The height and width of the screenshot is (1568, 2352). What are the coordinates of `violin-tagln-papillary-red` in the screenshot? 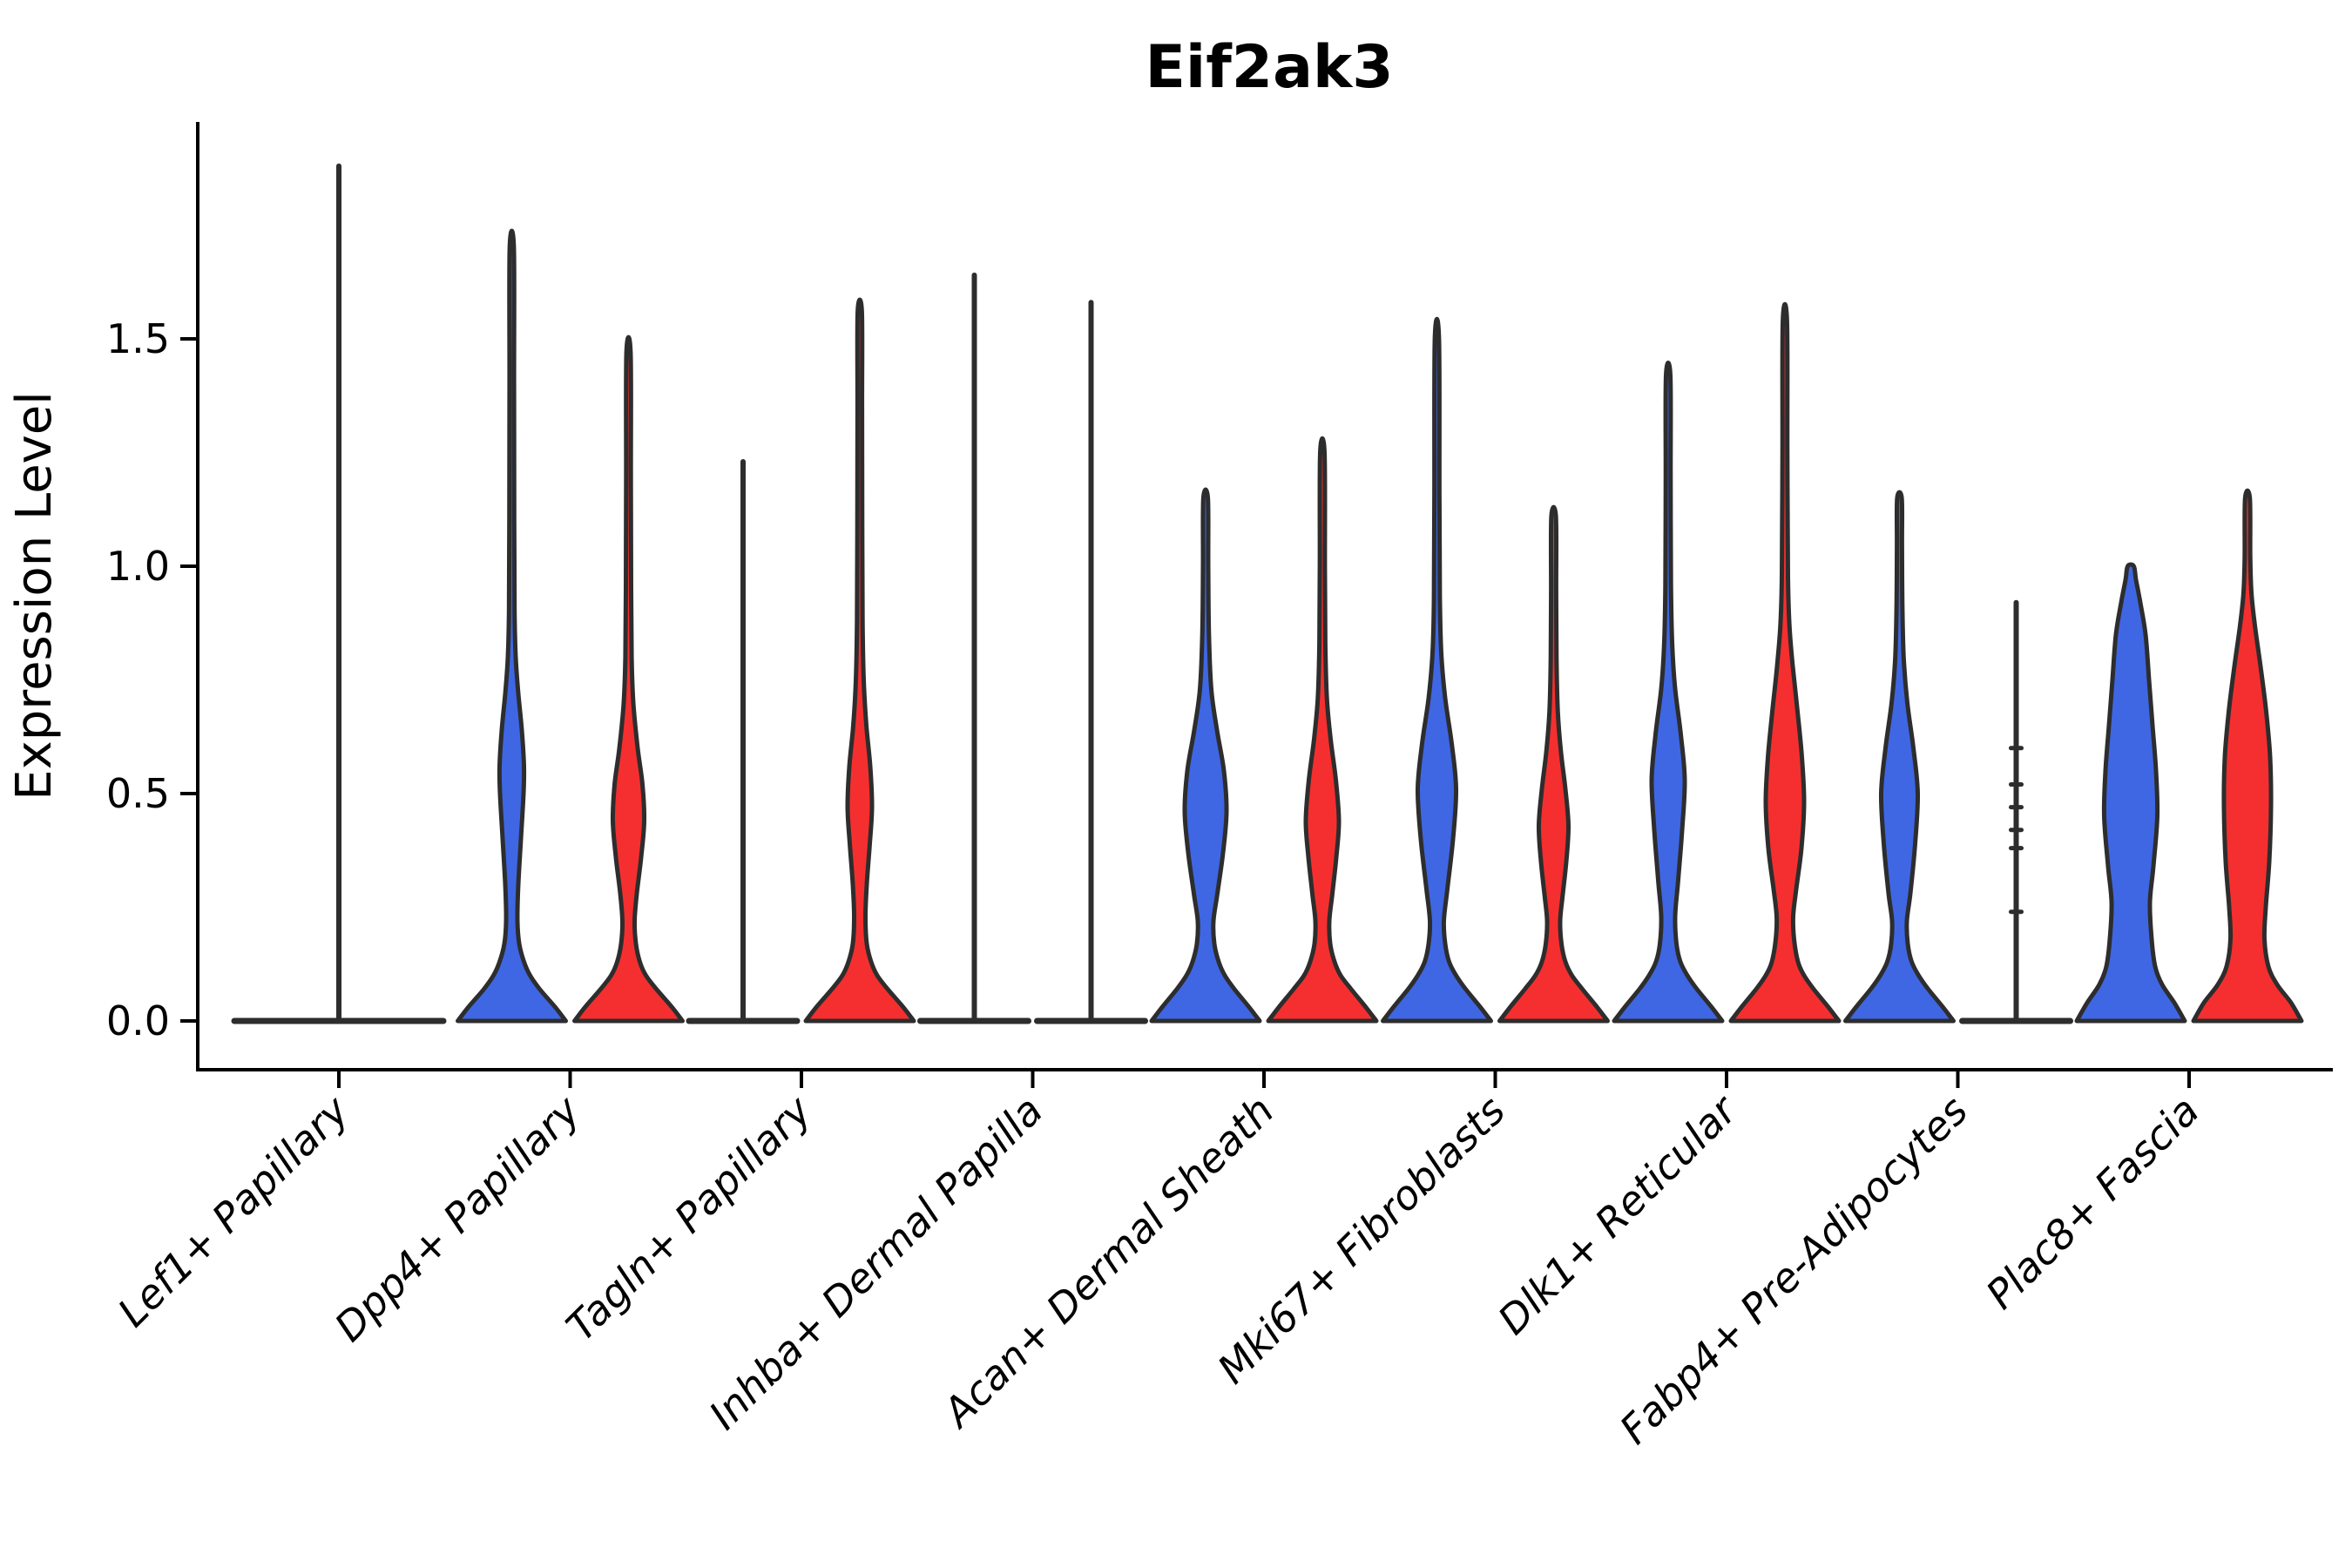 It's located at (859, 660).